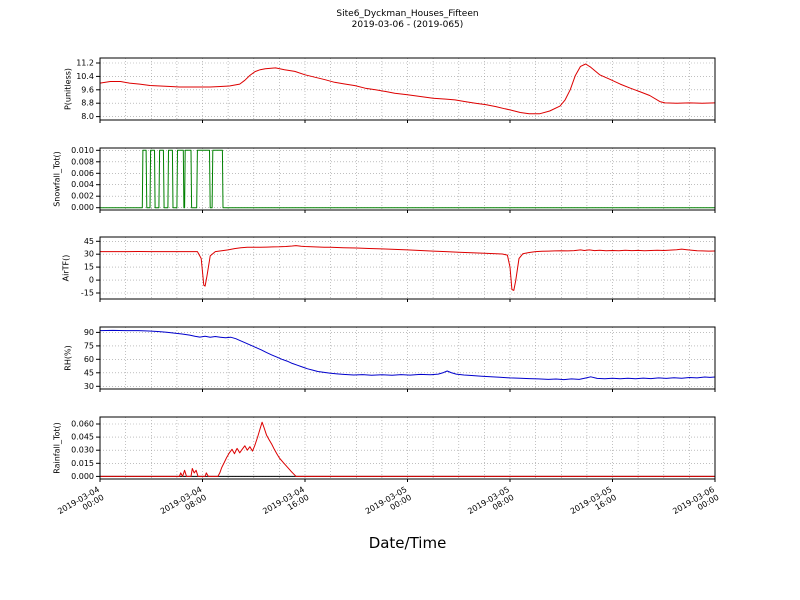 This screenshot has width=800, height=600. Describe the element at coordinates (87, 103) in the screenshot. I see `y-tick-label: 8.8` at that location.